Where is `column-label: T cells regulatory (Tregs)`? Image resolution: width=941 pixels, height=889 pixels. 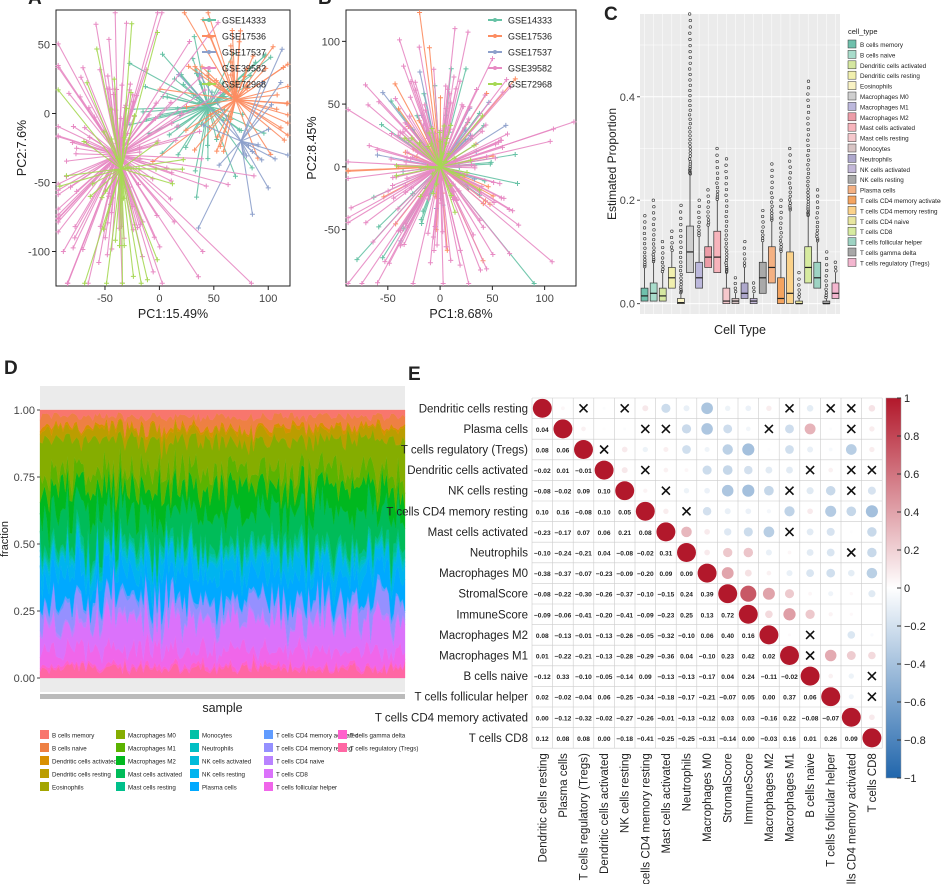 column-label: T cells regulatory (Tregs) is located at coordinates (585, 816).